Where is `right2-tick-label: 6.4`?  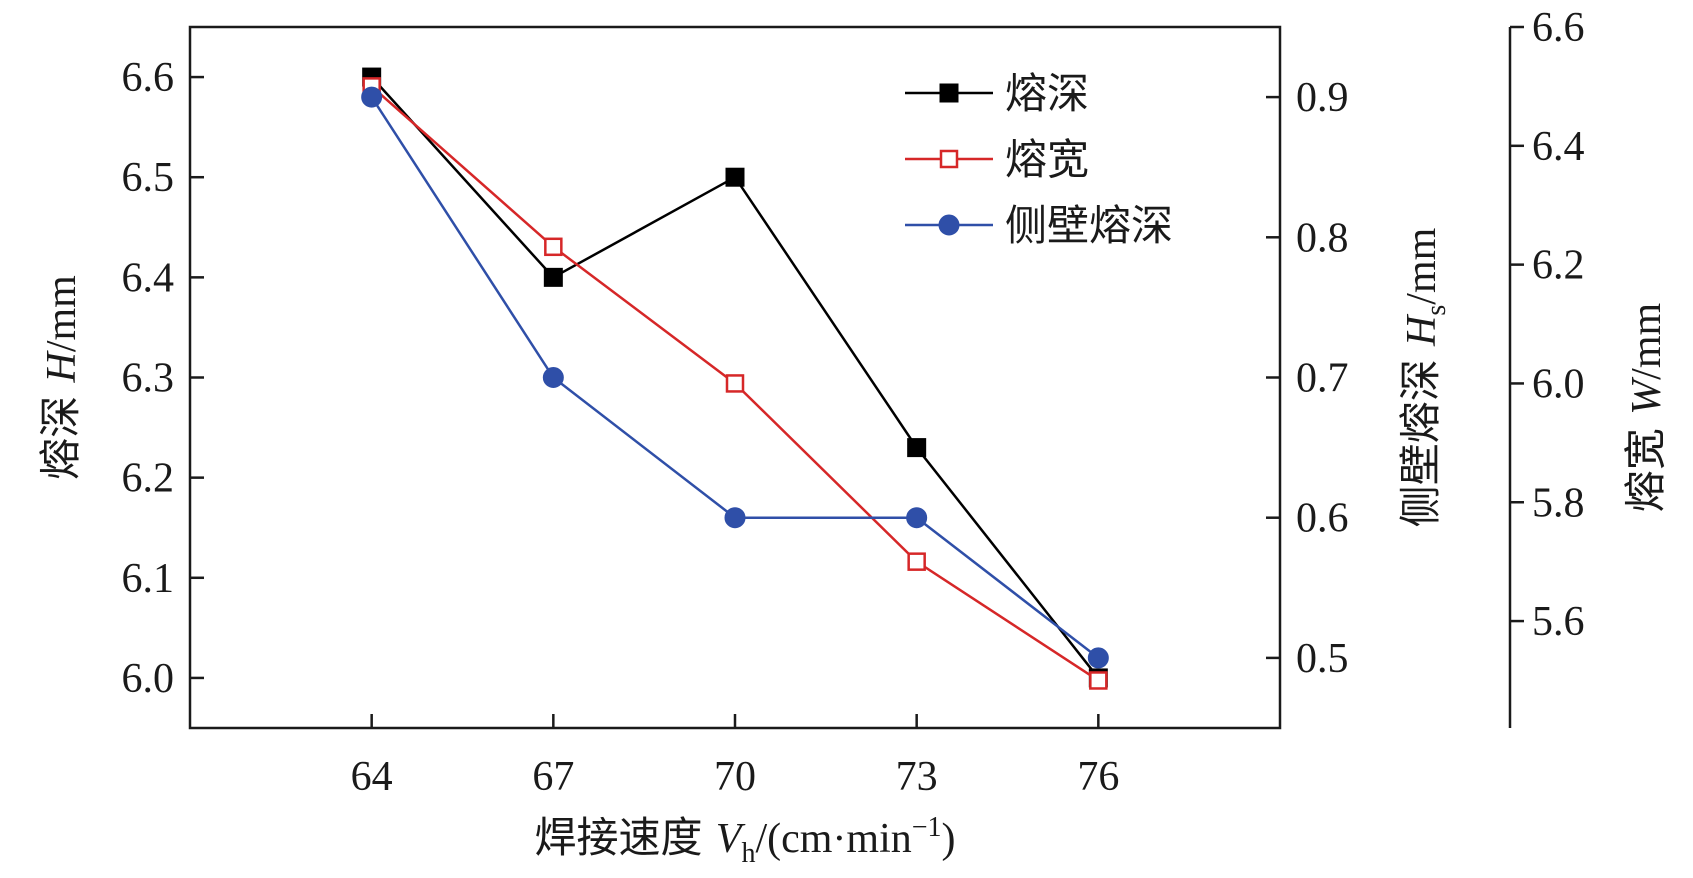
right2-tick-label: 6.4 is located at coordinates (1558, 147).